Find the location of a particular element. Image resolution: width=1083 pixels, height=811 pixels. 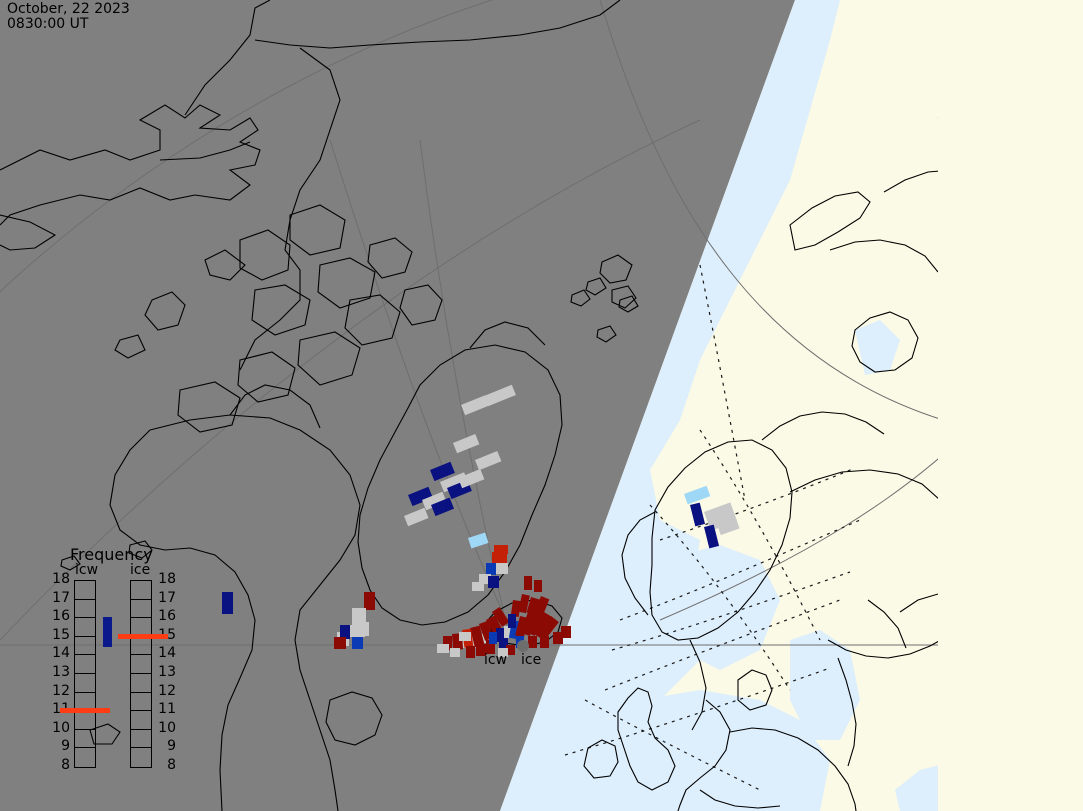

frequency-scale-label-left-8: 8 is located at coordinates (65, 765).